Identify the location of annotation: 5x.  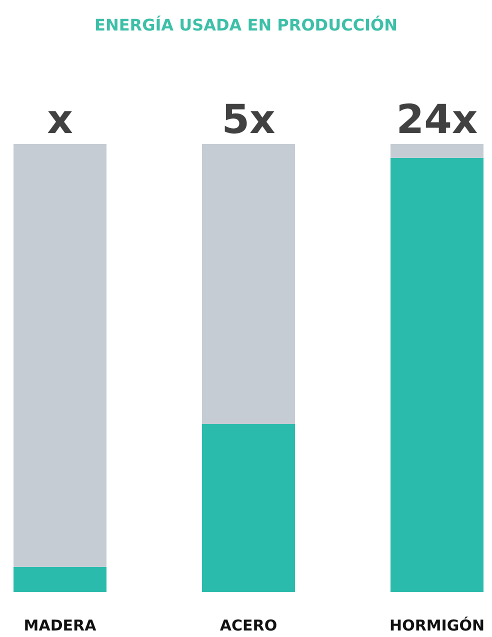
(249, 120).